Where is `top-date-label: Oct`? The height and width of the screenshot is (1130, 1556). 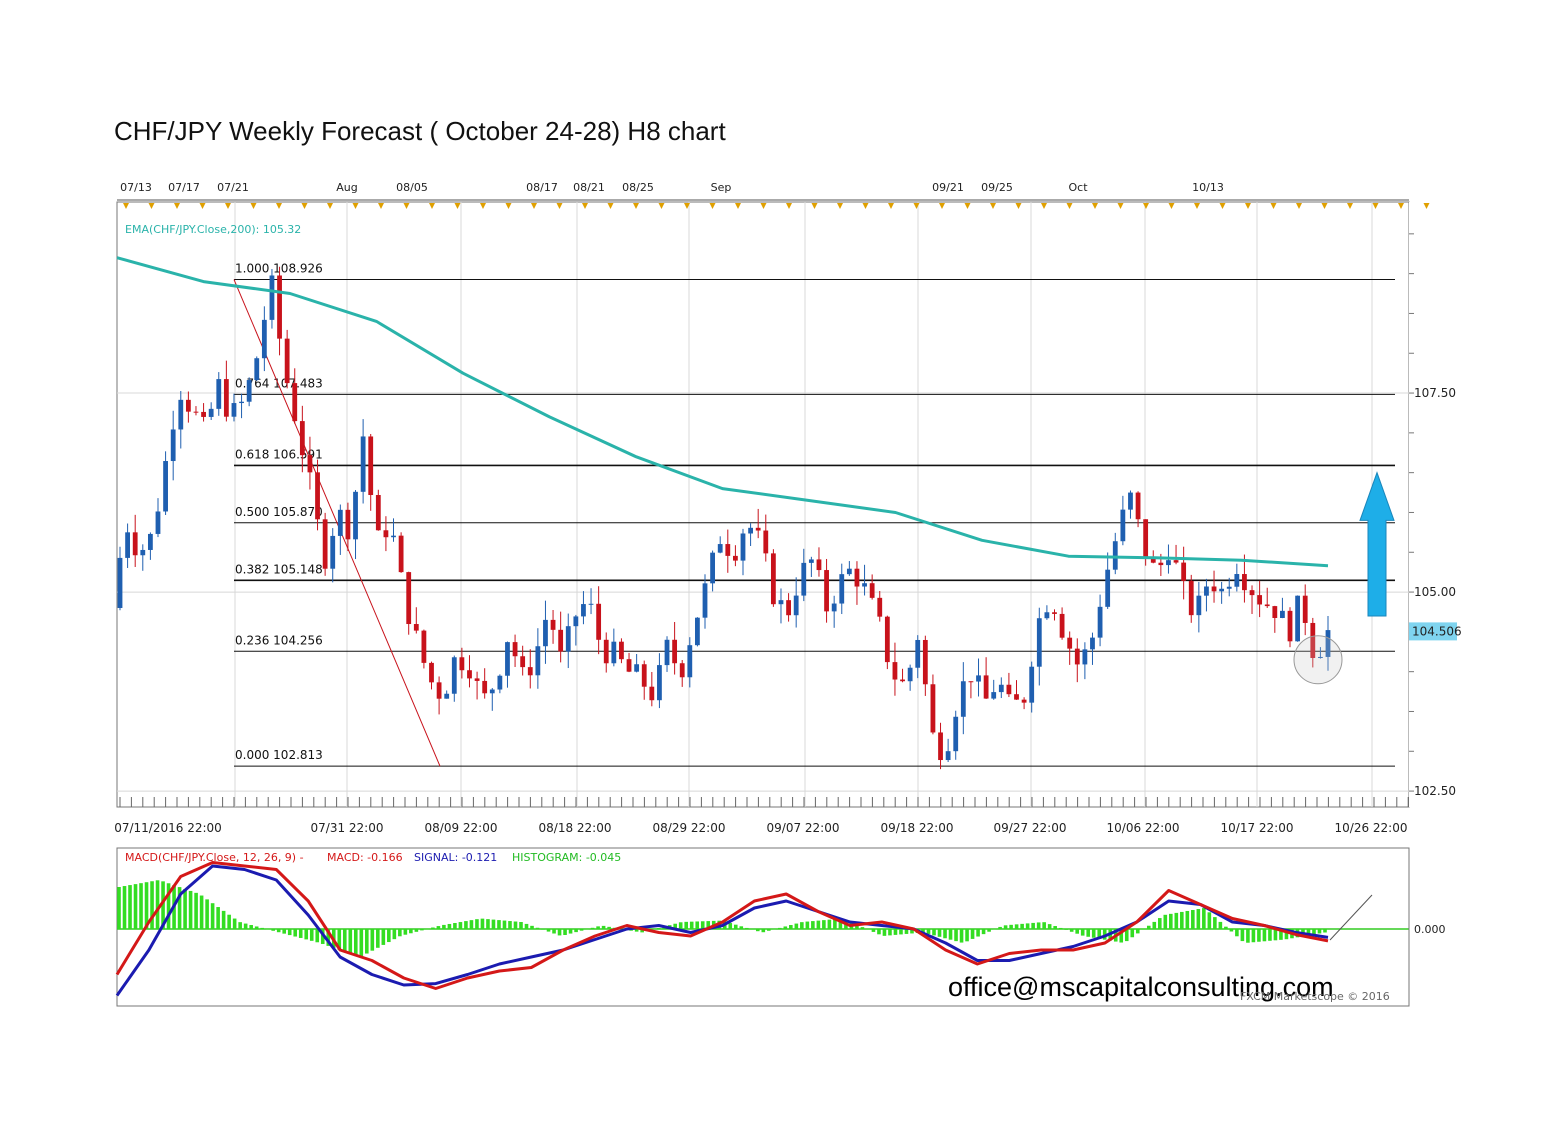 top-date-label: Oct is located at coordinates (1078, 187).